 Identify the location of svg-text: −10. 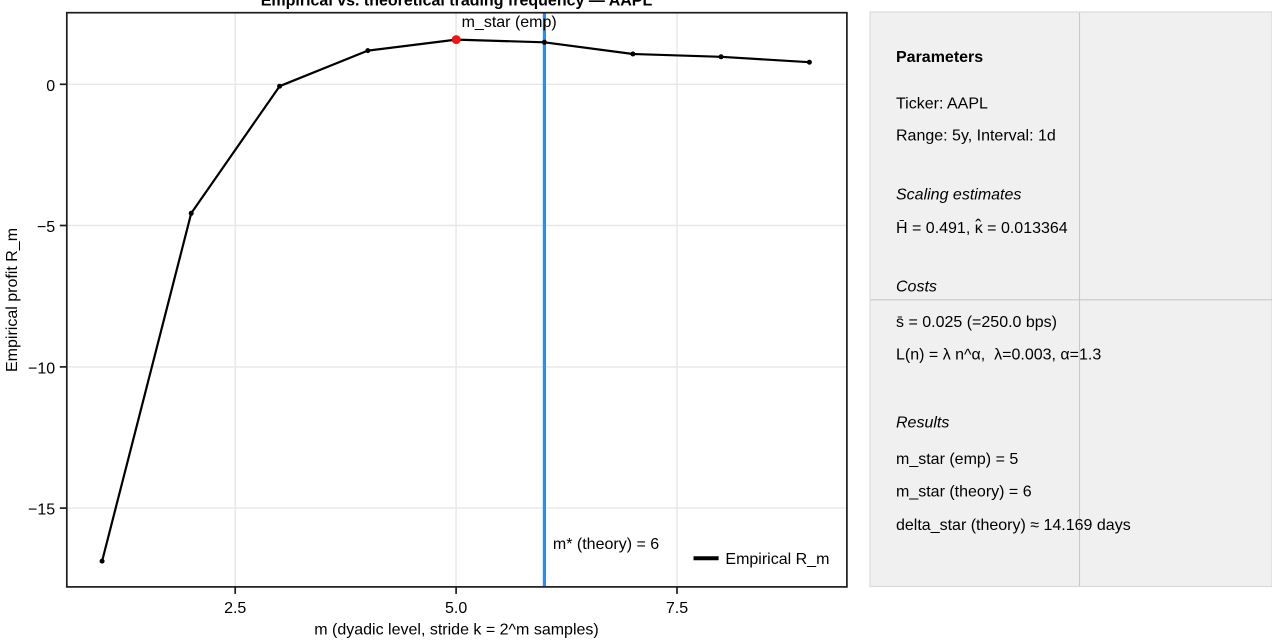
(41, 368).